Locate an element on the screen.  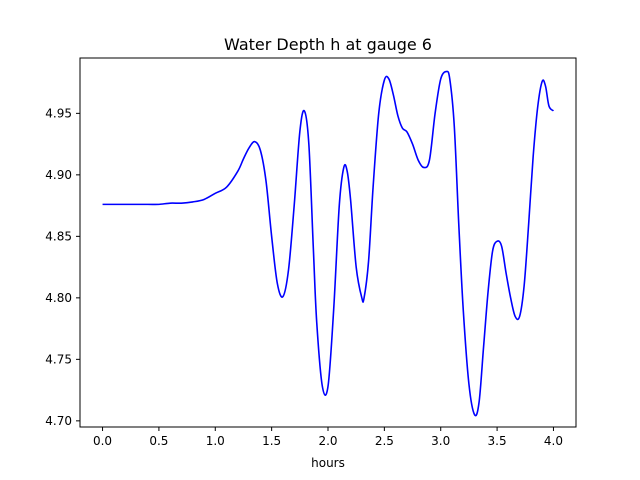
y-tick-label: 4.75 is located at coordinates (58, 359).